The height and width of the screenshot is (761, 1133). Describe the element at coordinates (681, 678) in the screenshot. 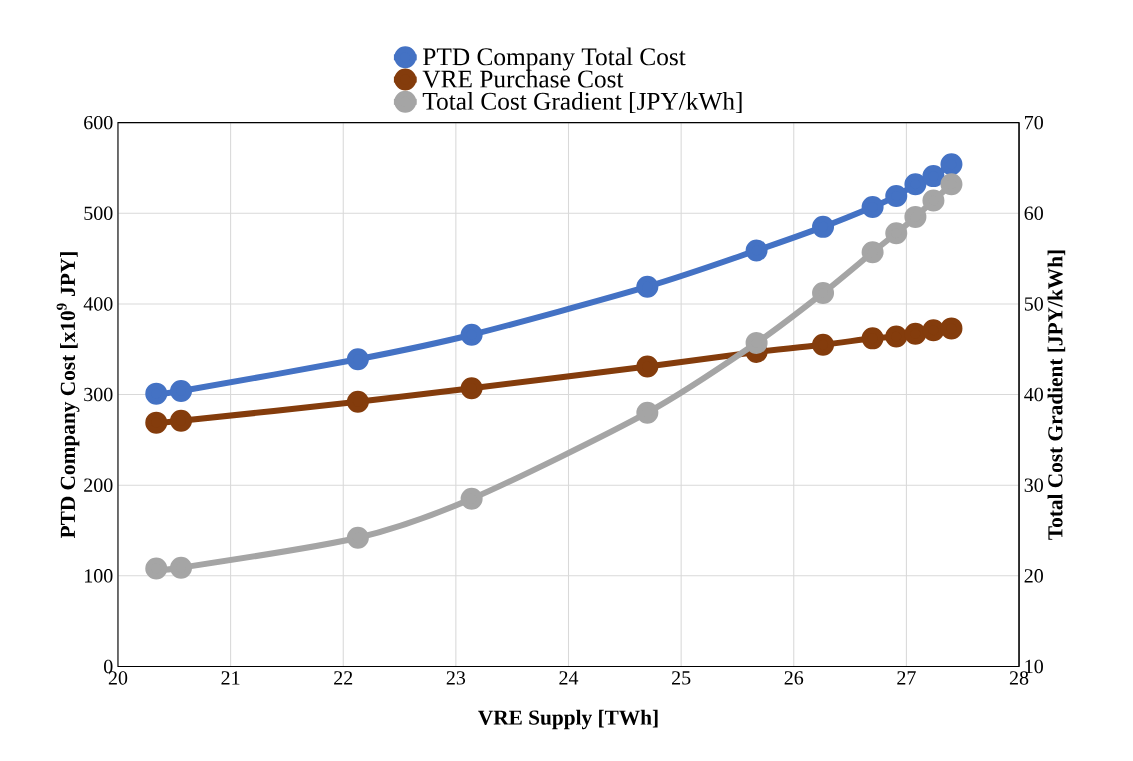

I see `x-tick-label: 25` at that location.